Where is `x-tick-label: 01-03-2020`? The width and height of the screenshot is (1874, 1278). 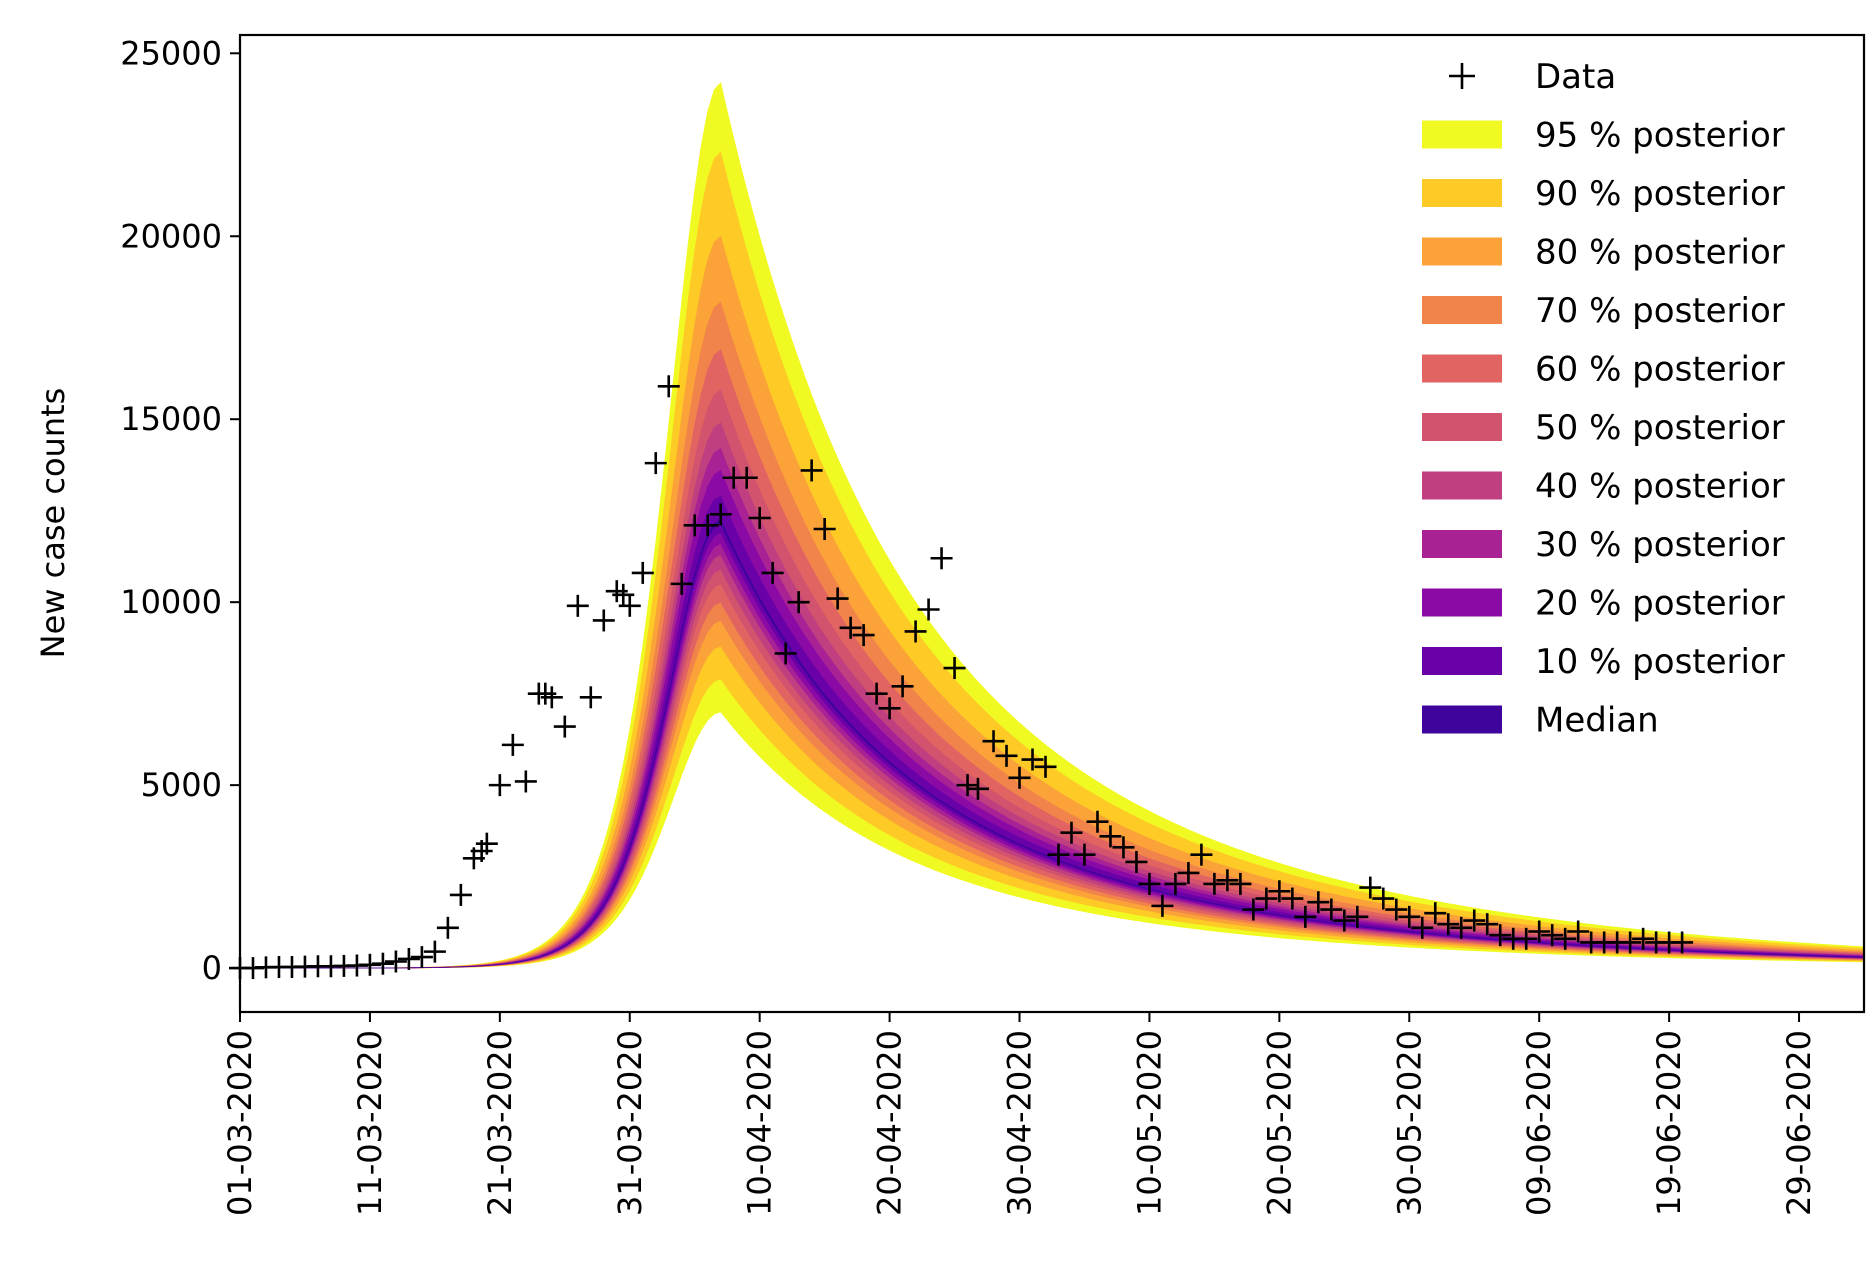
x-tick-label: 01-03-2020 is located at coordinates (240, 1123).